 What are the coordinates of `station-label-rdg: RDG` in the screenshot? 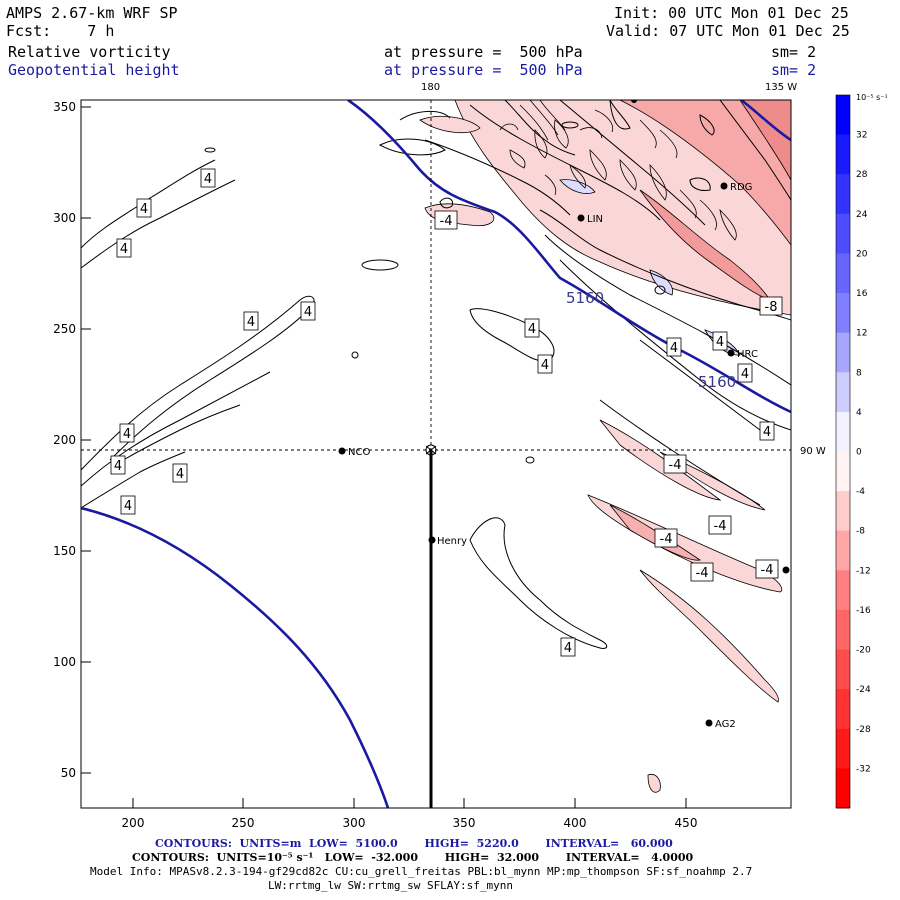 It's located at (741, 187).